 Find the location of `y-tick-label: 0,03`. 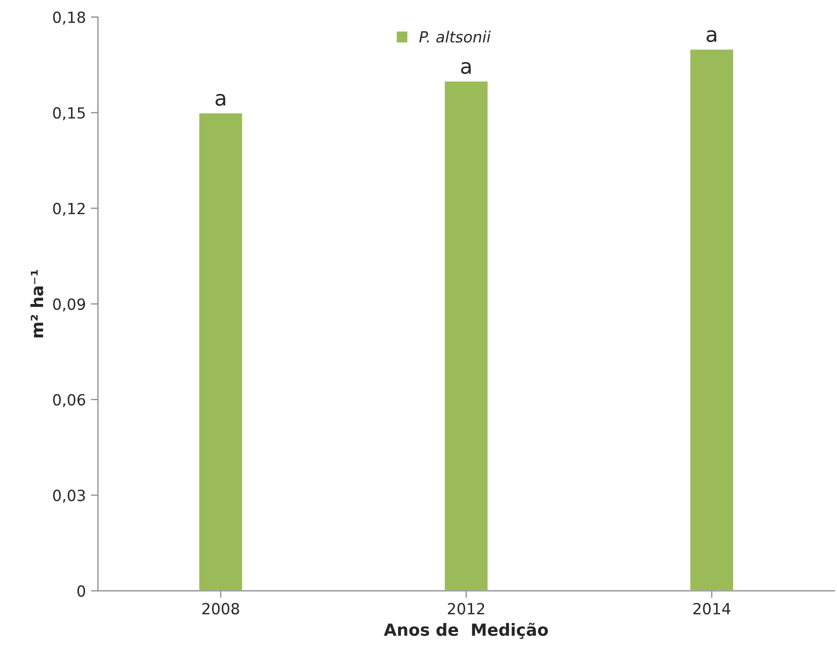

y-tick-label: 0,03 is located at coordinates (69, 496).